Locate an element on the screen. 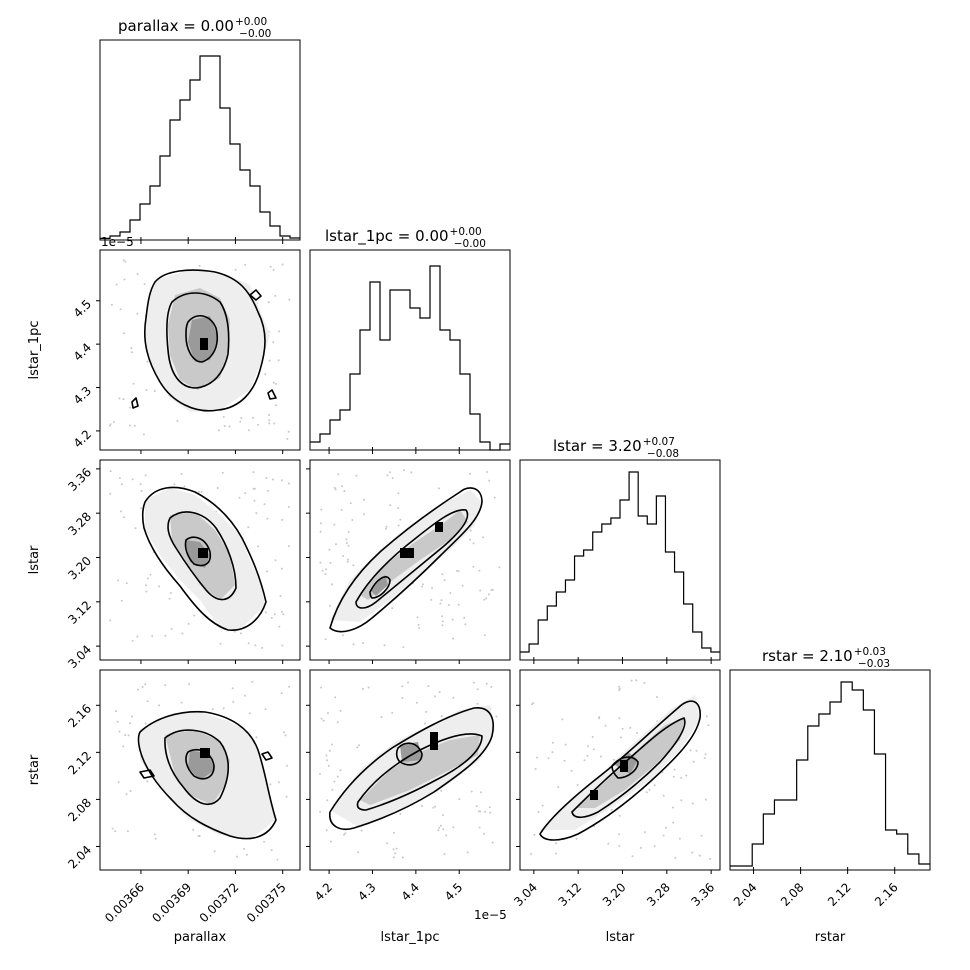 This screenshot has width=970, height=970. x-tick-label-rstar: 2.08 is located at coordinates (792, 894).